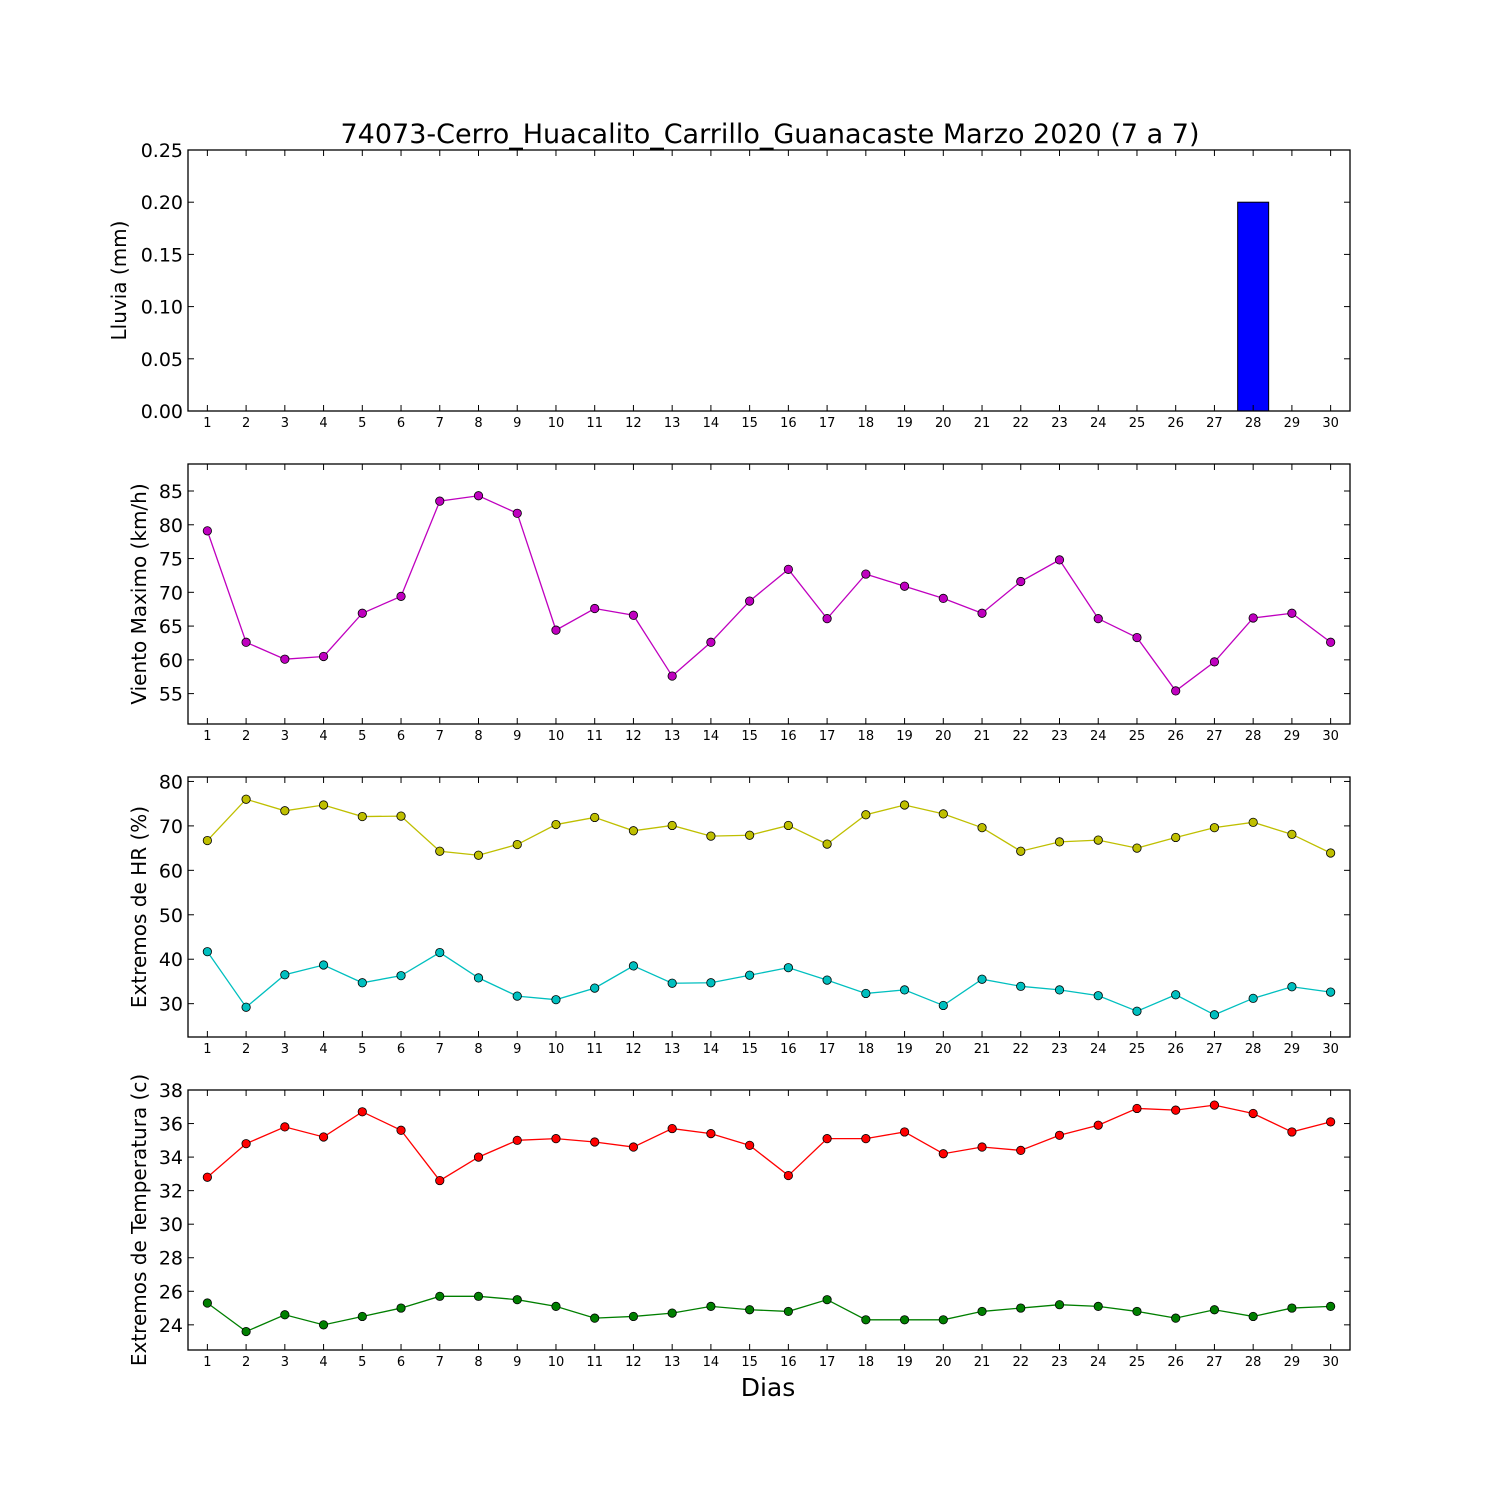 The height and width of the screenshot is (1500, 1500). What do you see at coordinates (711, 1362) in the screenshot?
I see `x-tick-label: 14` at bounding box center [711, 1362].